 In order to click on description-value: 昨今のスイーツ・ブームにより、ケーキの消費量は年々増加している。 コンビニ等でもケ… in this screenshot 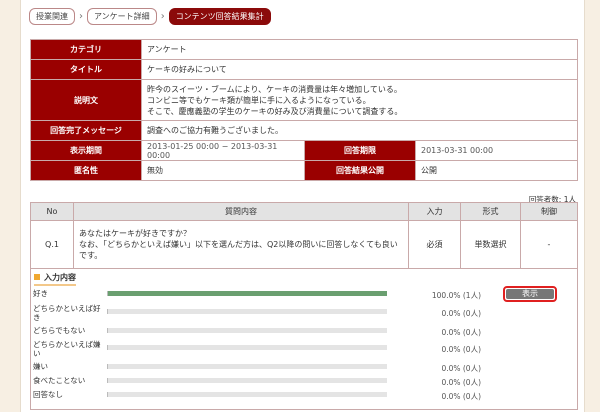, I will do `click(359, 100)`.